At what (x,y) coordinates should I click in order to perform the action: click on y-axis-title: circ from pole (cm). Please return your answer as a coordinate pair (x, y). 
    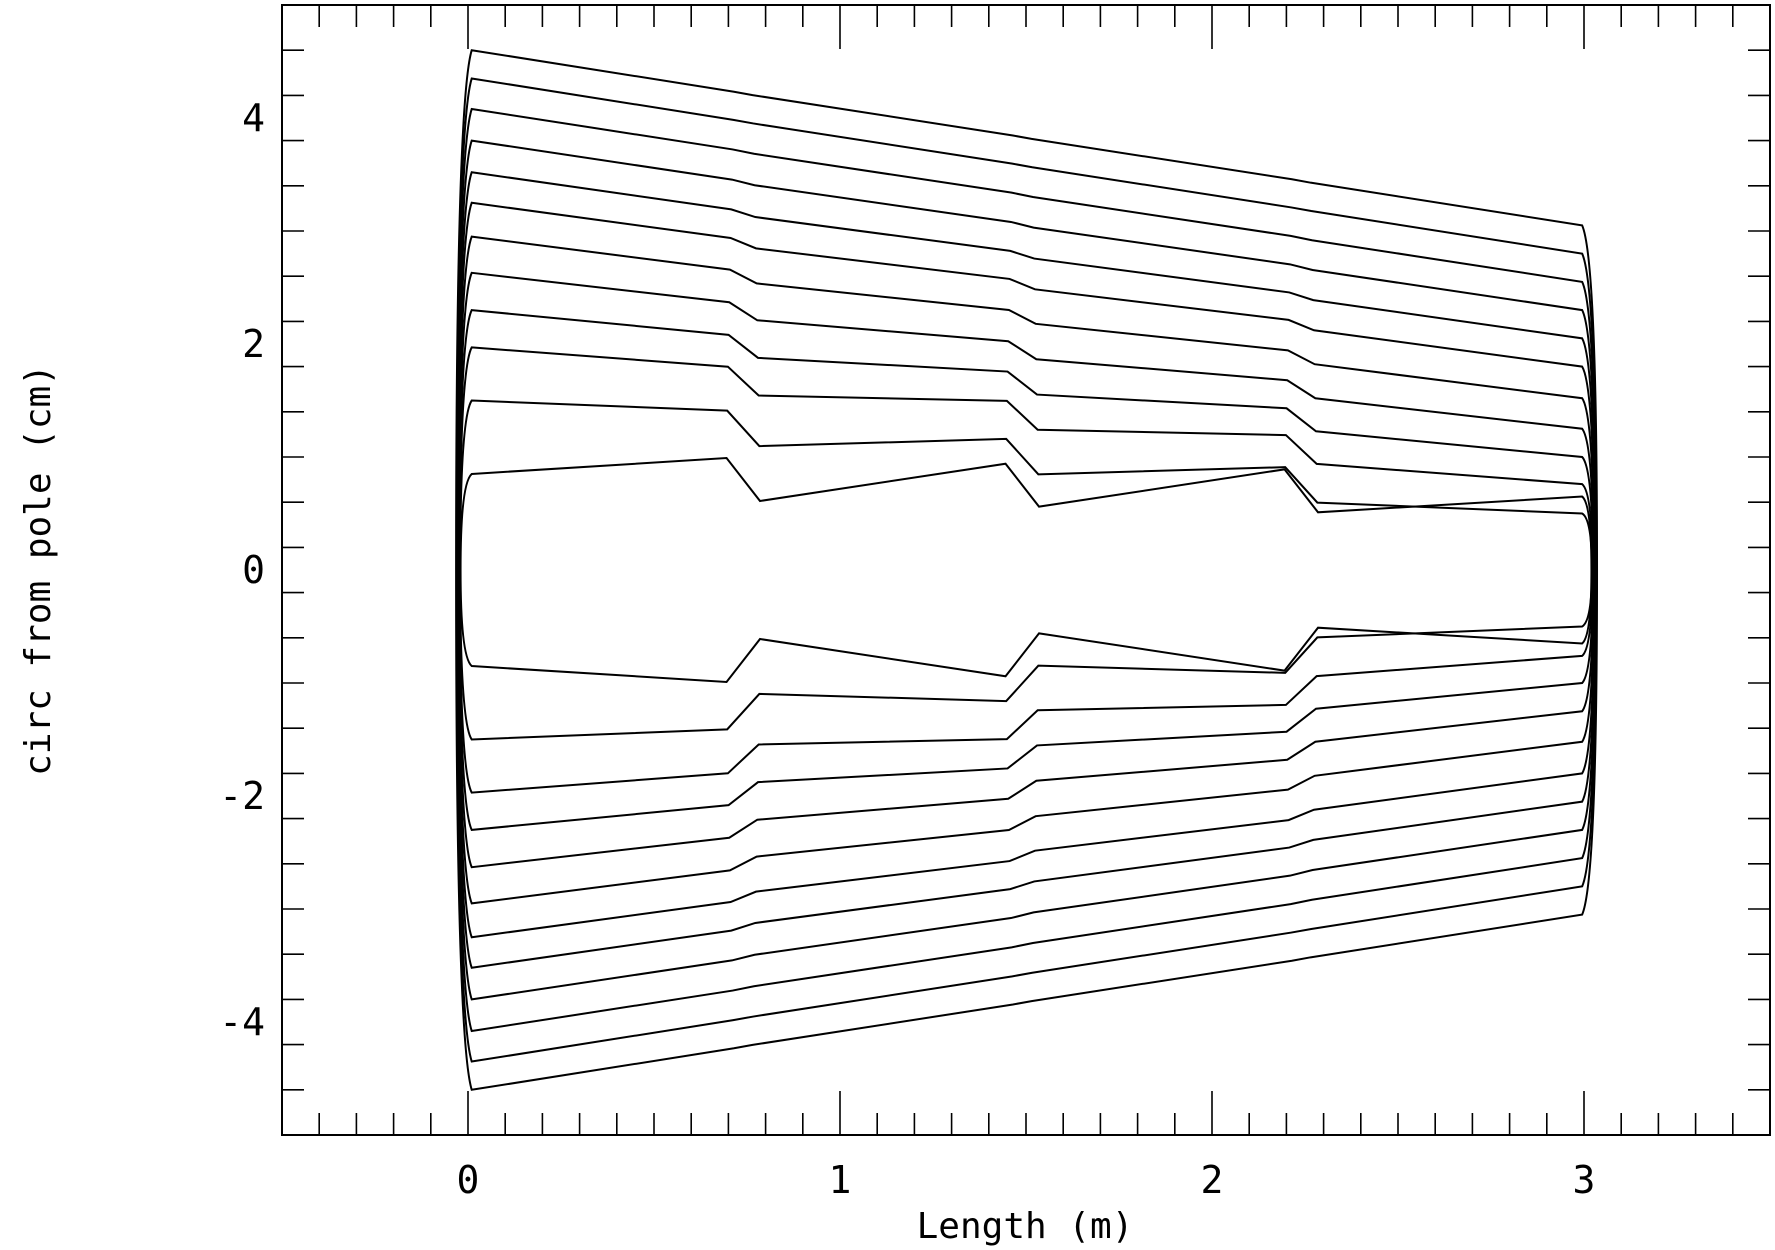
    Looking at the image, I should click on (38, 570).